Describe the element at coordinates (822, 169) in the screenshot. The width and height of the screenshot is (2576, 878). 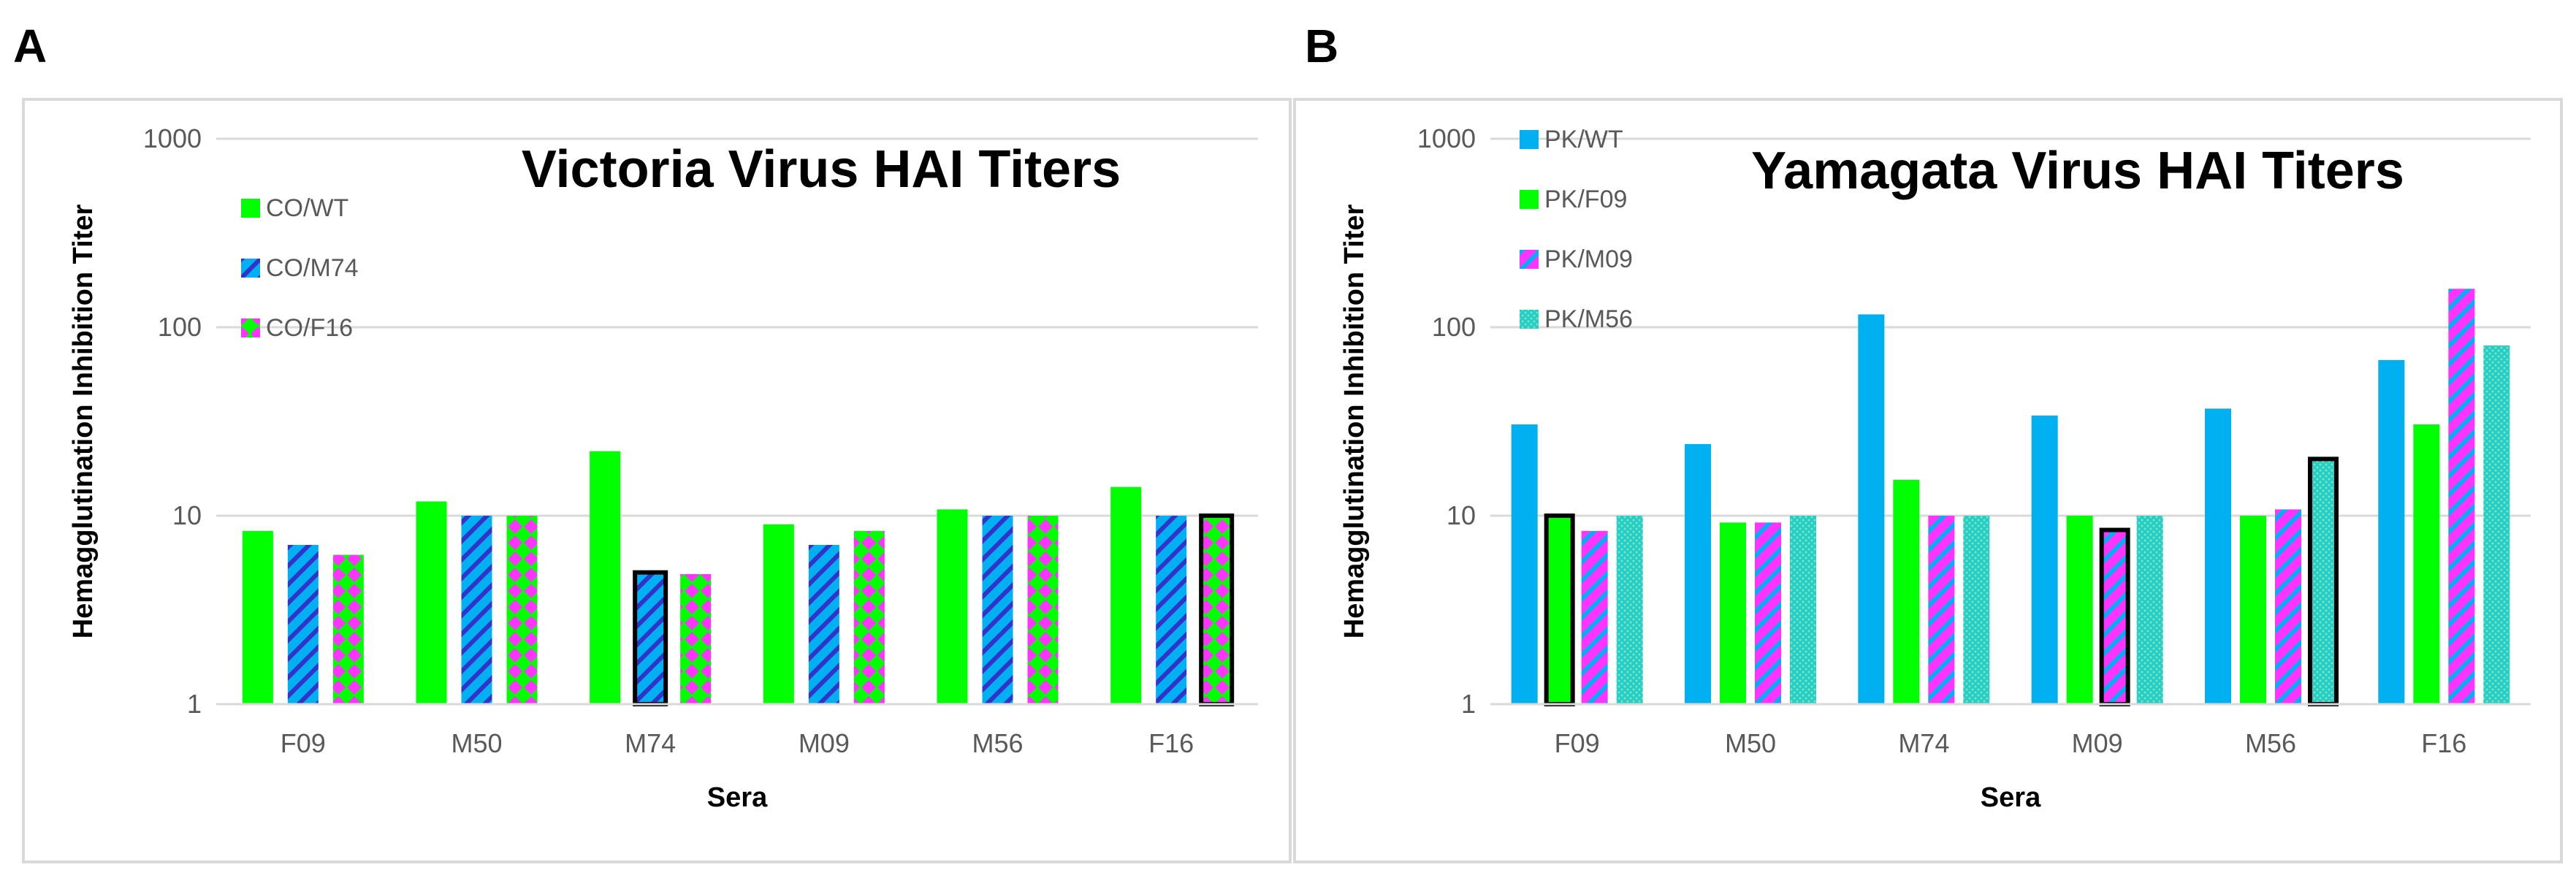
I see `chart-title: Victoria Virus HAI Titers` at that location.